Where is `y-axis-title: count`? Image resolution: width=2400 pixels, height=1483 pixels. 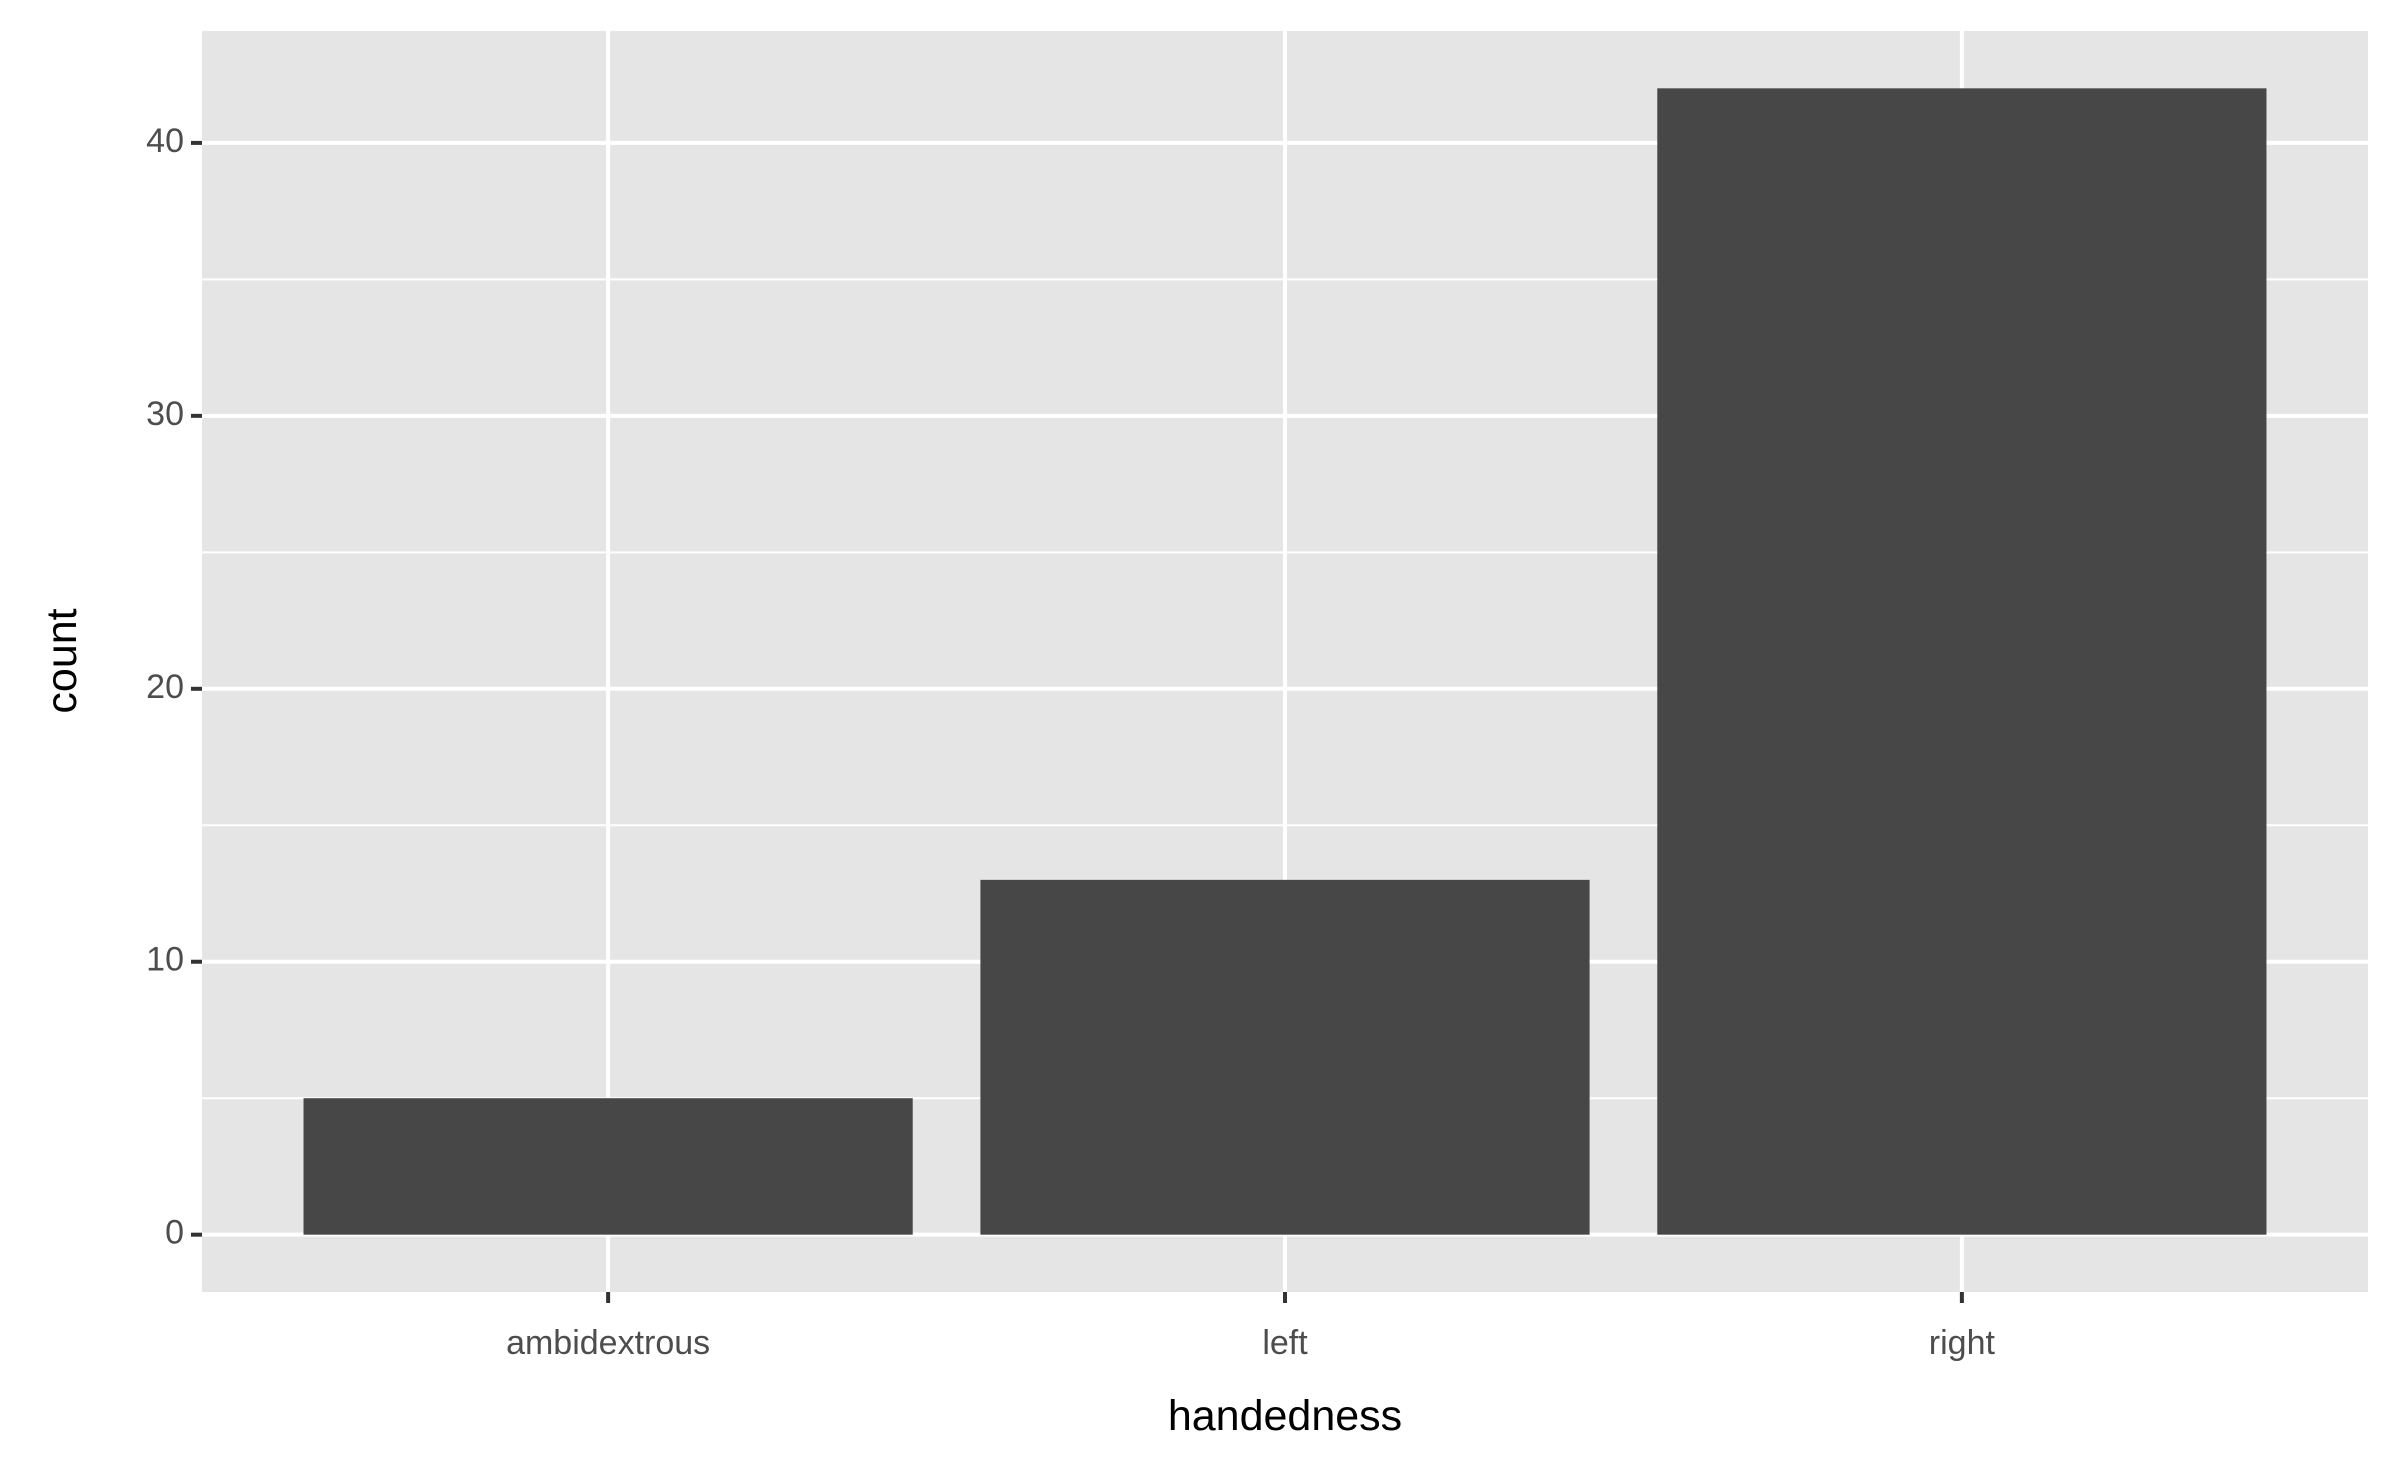 y-axis-title: count is located at coordinates (62, 660).